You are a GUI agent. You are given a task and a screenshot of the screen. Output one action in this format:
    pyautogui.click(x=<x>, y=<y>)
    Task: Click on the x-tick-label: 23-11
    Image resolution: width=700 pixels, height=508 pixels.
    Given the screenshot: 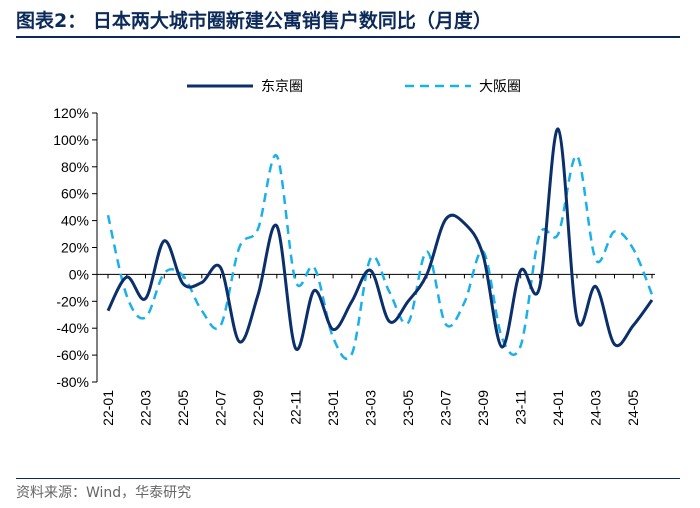 What is the action you would take?
    pyautogui.click(x=521, y=407)
    